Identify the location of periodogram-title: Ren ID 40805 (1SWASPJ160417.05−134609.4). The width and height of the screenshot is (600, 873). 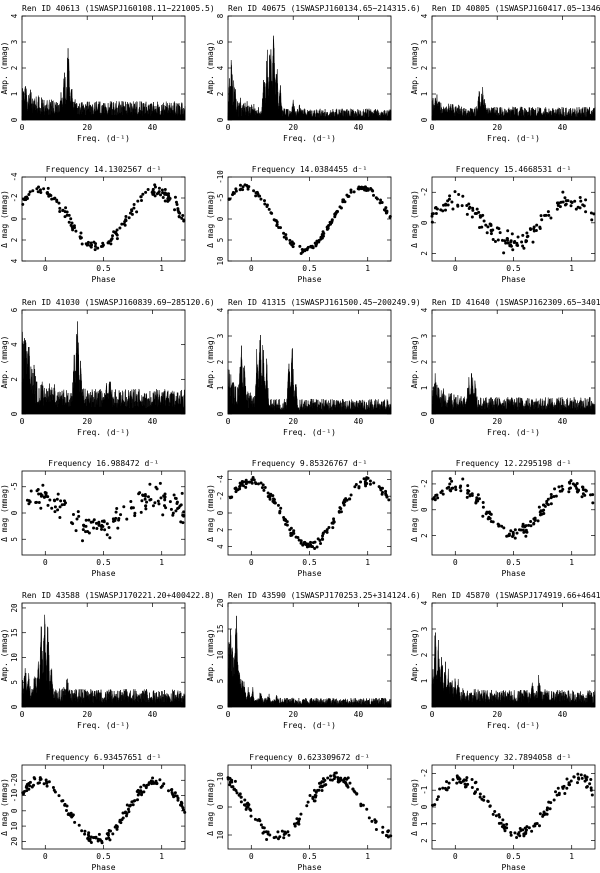
(516, 8).